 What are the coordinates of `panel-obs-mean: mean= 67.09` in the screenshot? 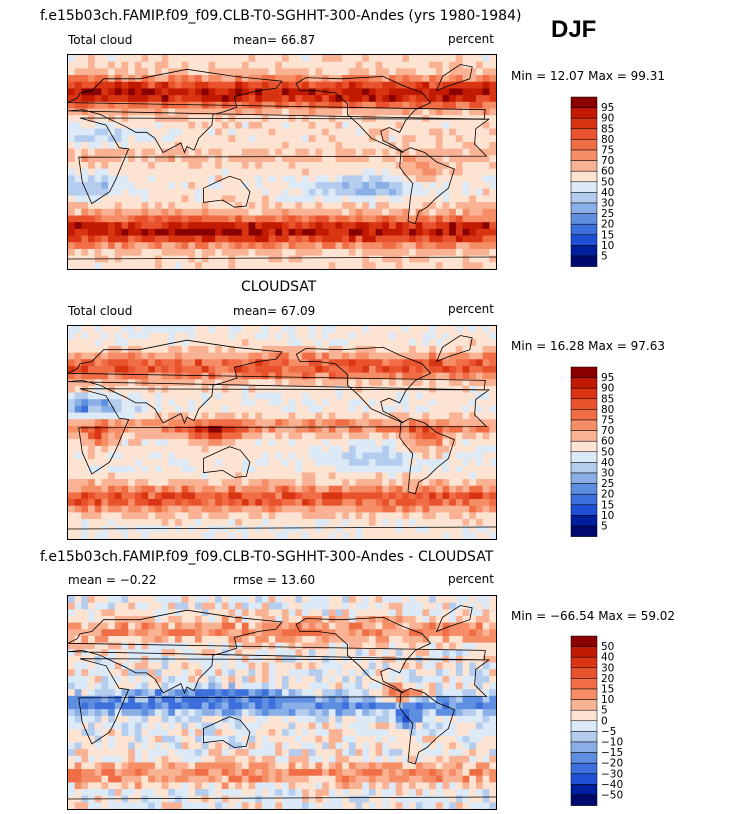 It's located at (274, 311).